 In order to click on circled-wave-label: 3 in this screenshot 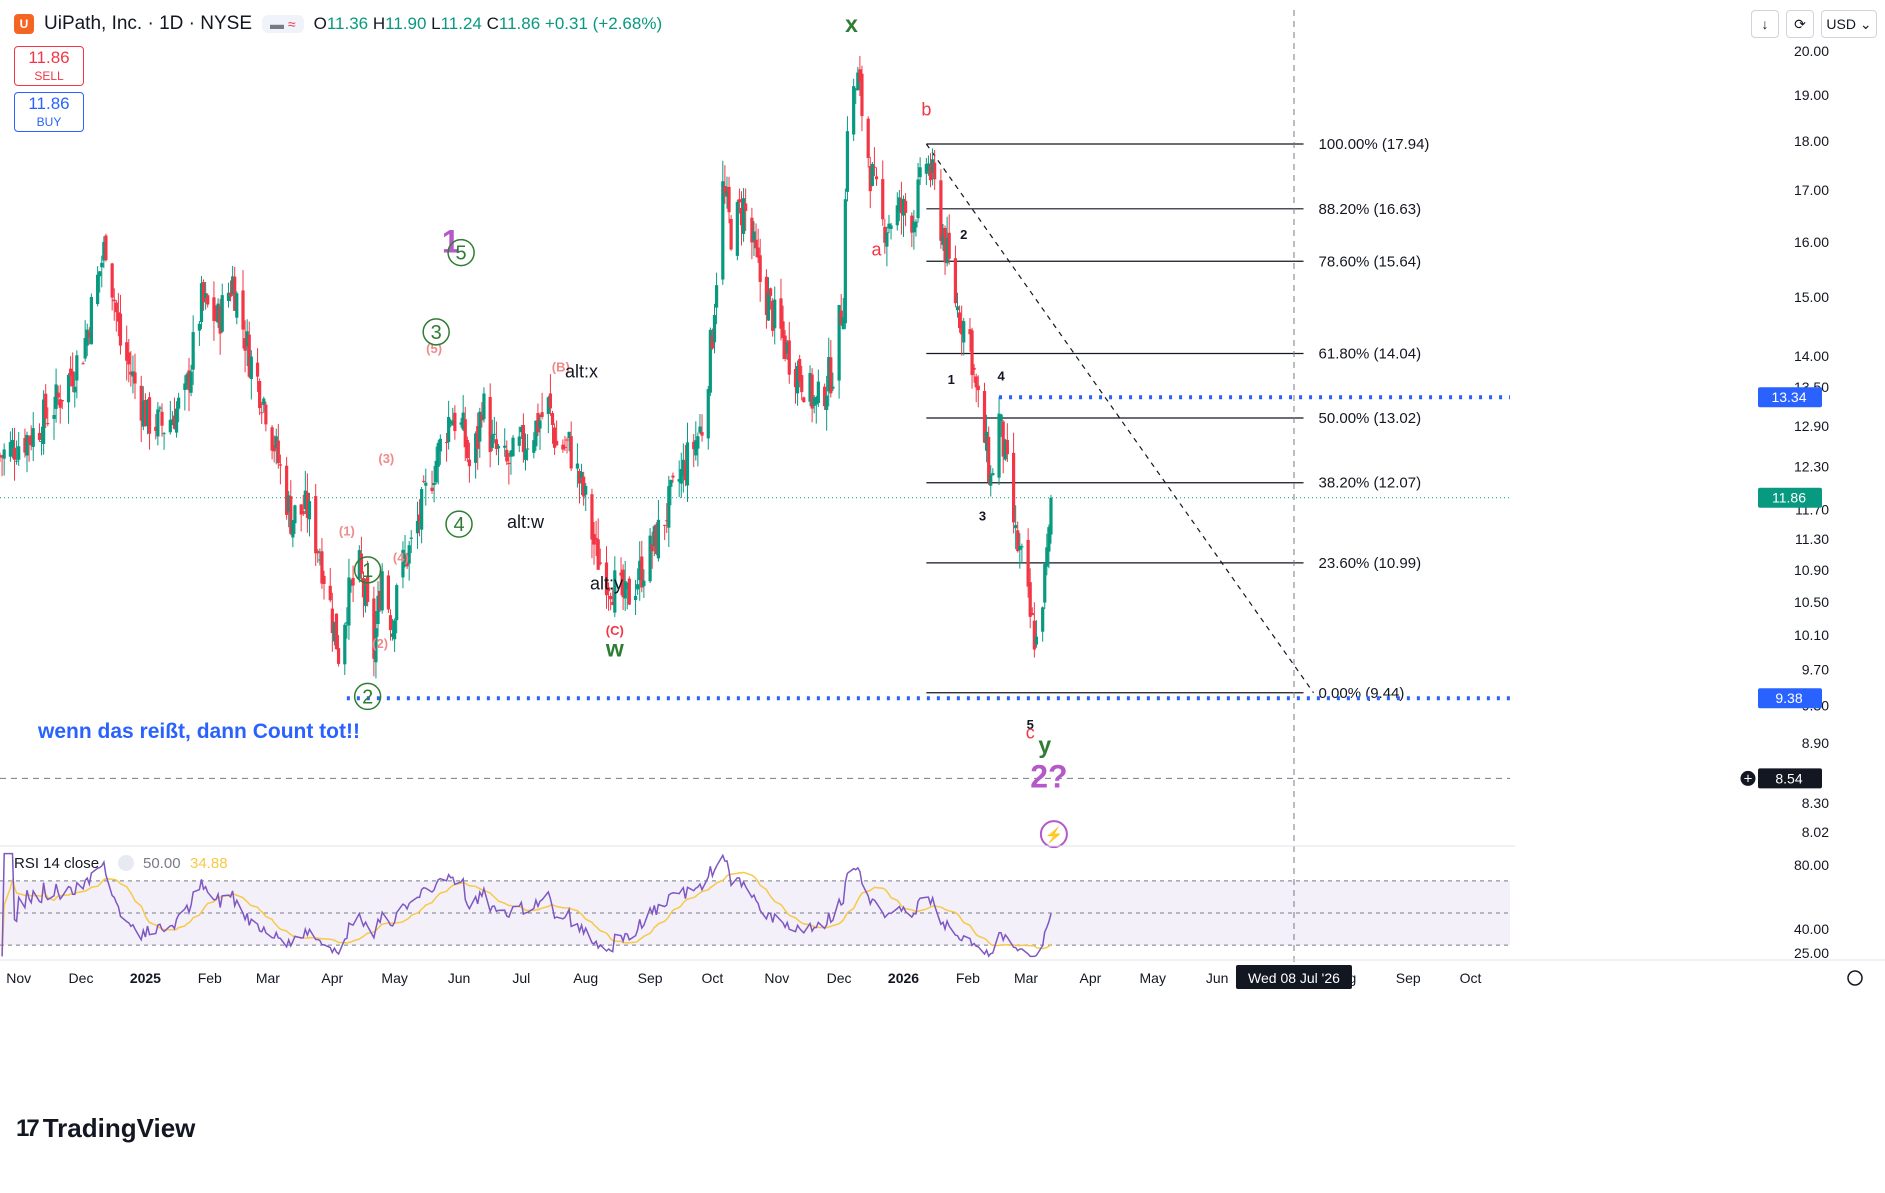, I will do `click(436, 333)`.